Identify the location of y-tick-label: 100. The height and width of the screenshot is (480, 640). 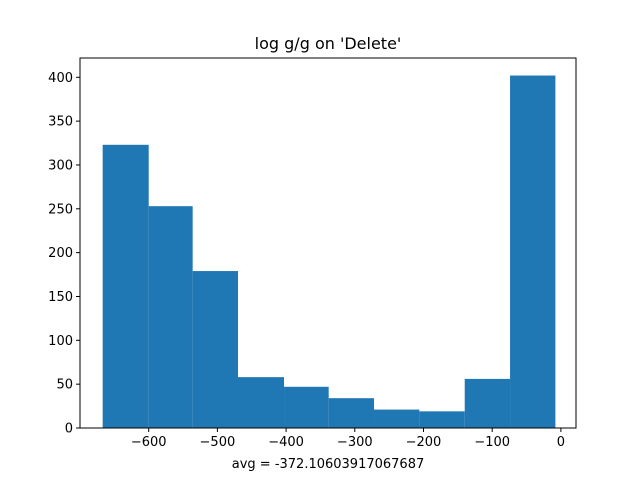
(60, 341).